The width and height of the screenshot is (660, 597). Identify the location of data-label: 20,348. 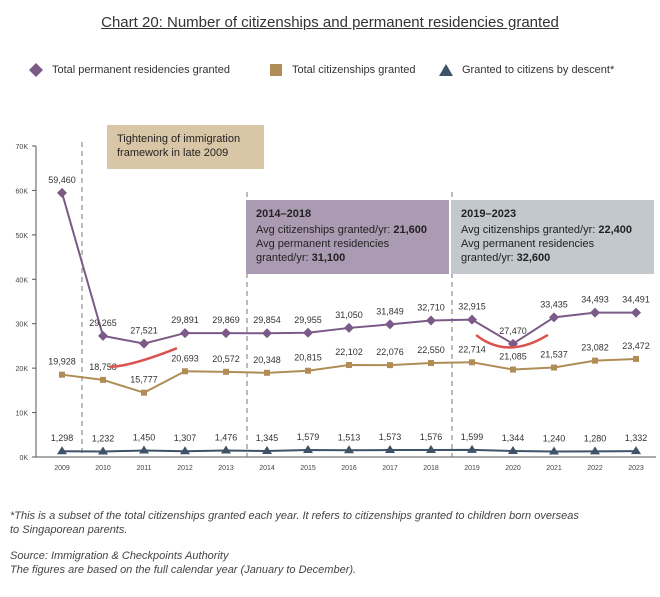
(267, 360).